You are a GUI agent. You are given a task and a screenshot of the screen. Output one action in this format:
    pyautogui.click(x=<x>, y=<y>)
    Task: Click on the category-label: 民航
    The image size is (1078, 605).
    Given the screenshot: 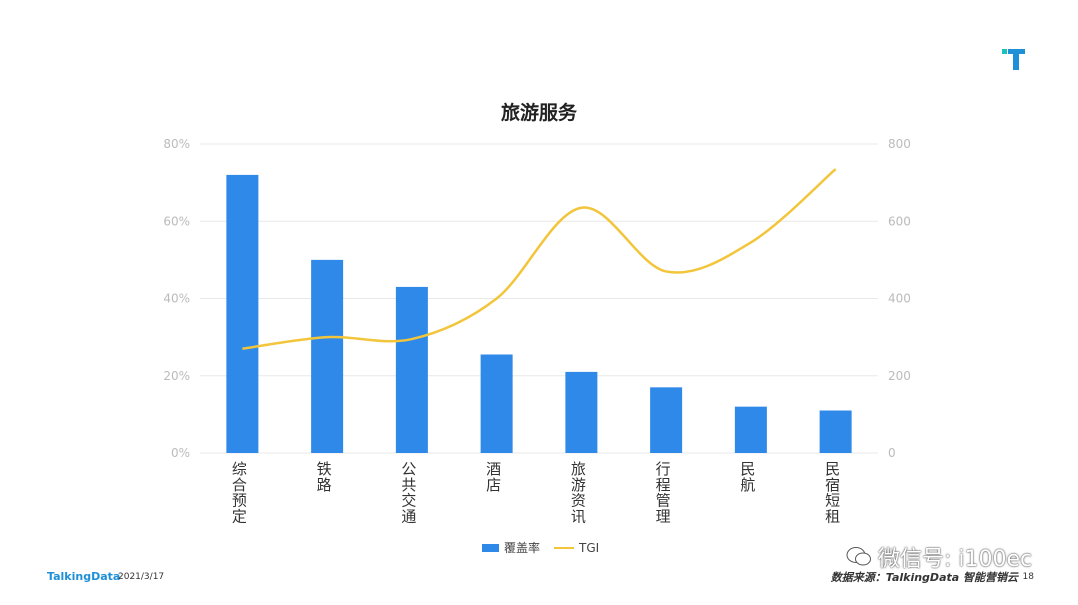 What is the action you would take?
    pyautogui.click(x=747, y=477)
    